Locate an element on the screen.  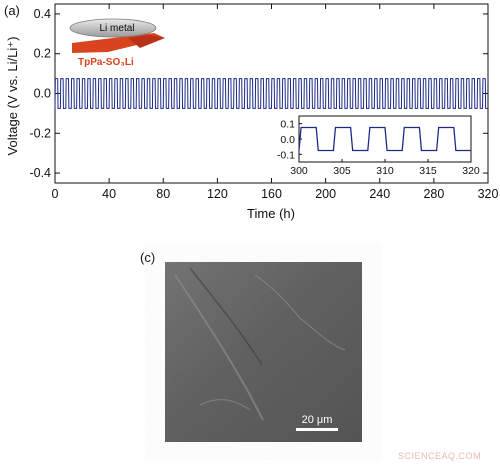
li-metal-label: Li metal is located at coordinates (116, 28).